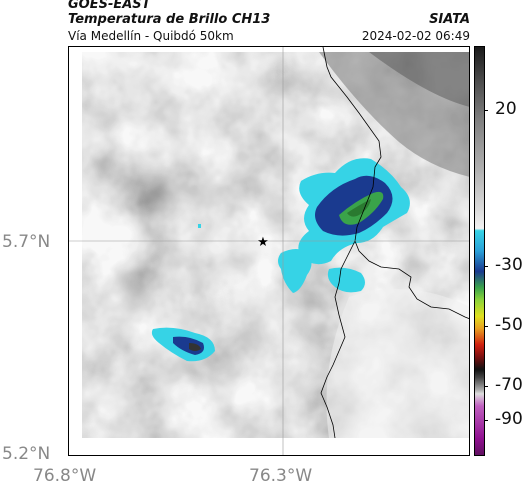 The height and width of the screenshot is (491, 526). What do you see at coordinates (258, 293) in the screenshot?
I see `cold-cloud-secondary` at bounding box center [258, 293].